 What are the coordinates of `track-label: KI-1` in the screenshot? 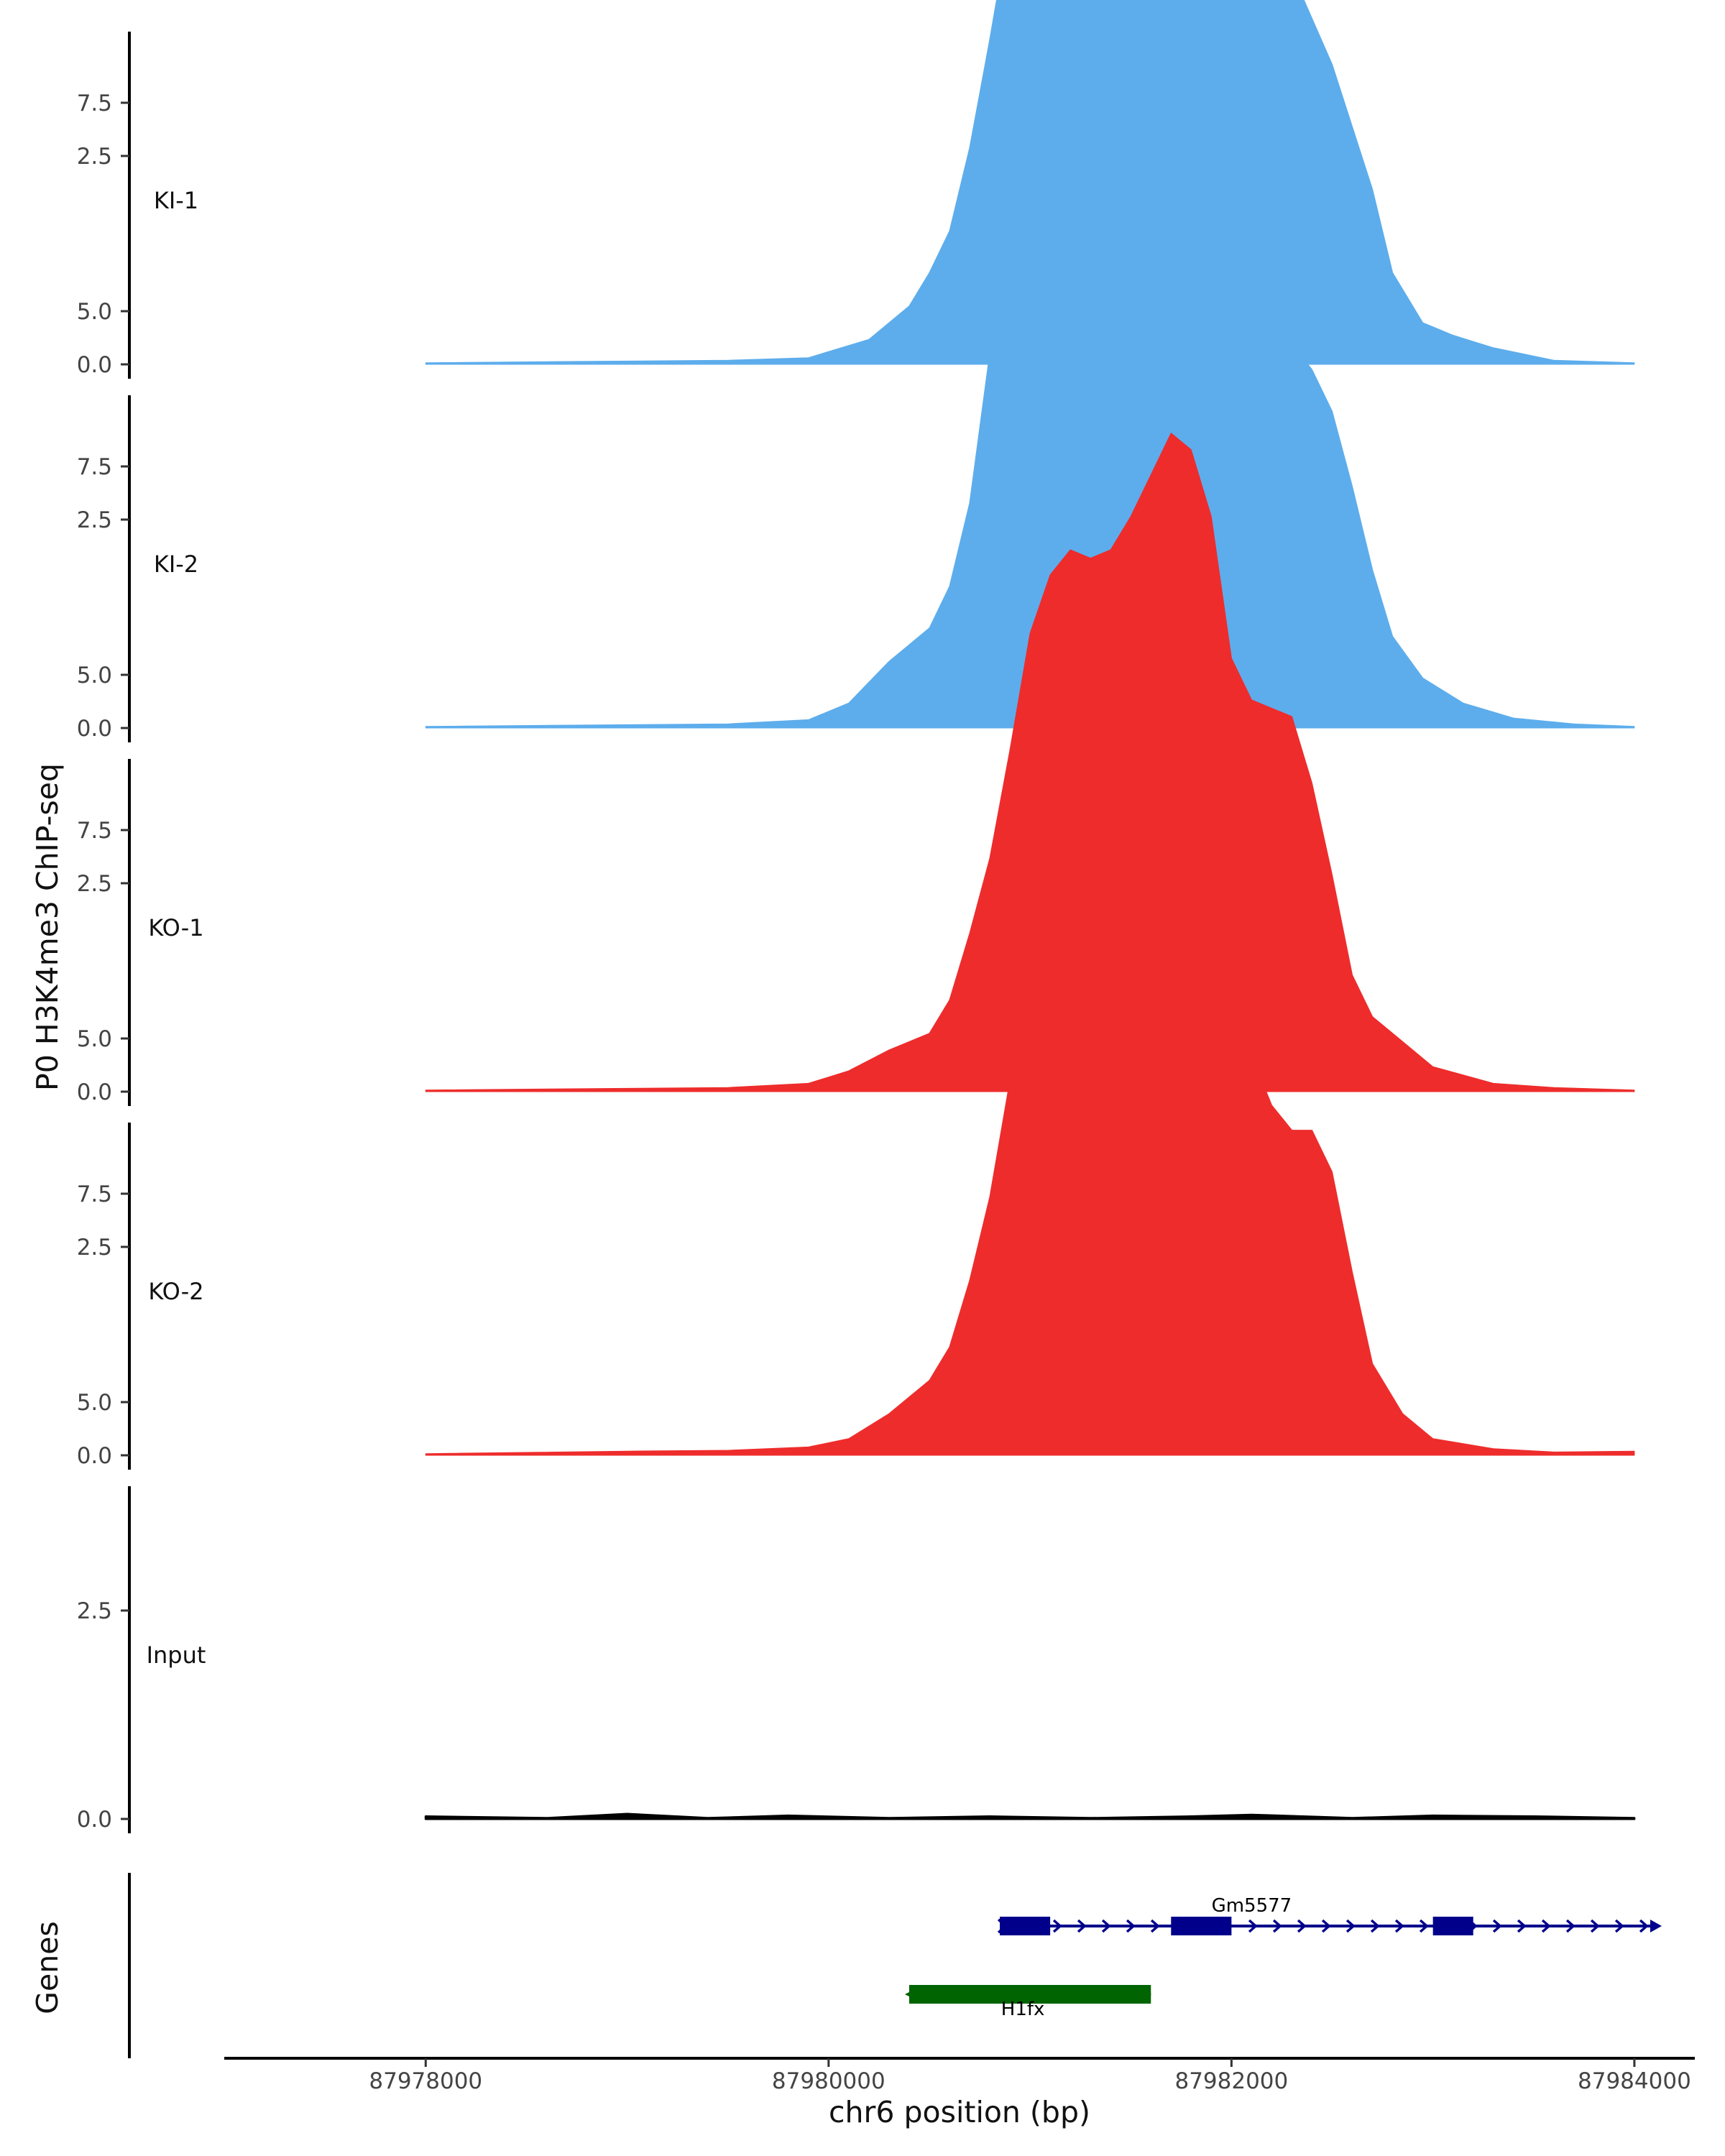 It's located at (176, 200).